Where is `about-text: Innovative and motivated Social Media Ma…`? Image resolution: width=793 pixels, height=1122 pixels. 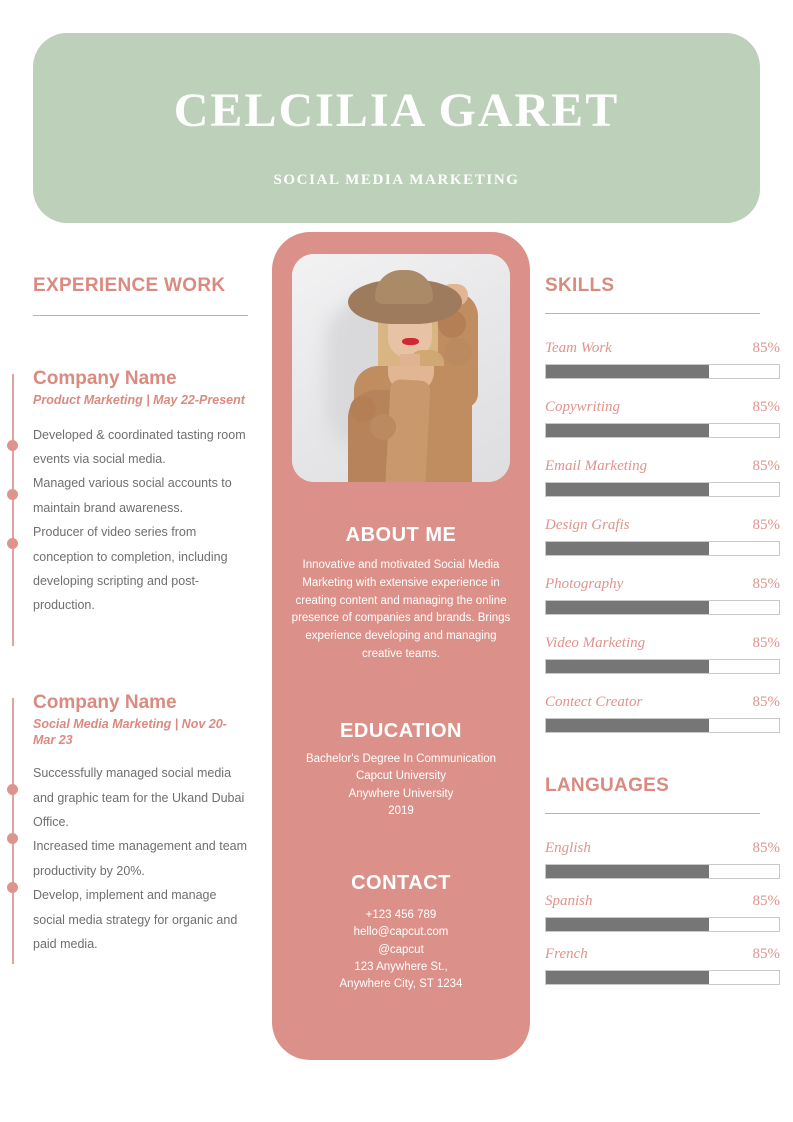
about-text: Innovative and motivated Social Media Ma… is located at coordinates (401, 610).